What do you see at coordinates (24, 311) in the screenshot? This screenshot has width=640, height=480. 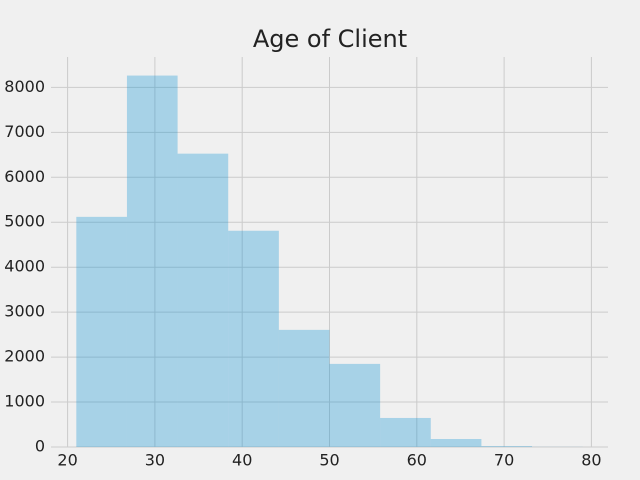 I see `y-tick-label: 3000` at bounding box center [24, 311].